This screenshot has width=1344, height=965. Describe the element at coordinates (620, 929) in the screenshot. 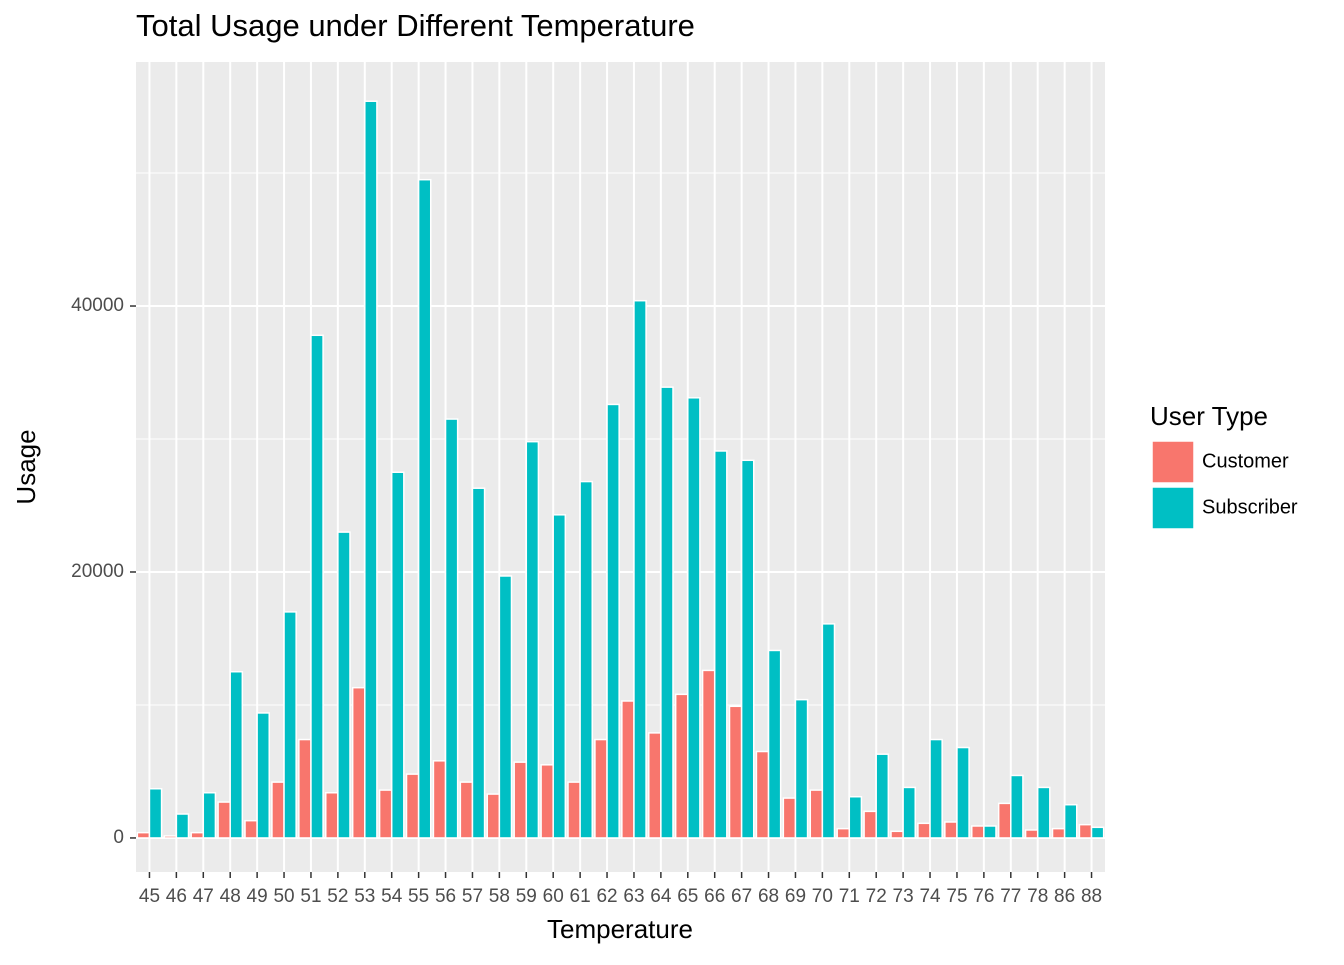

I see `x-axis-label: Temperature` at that location.